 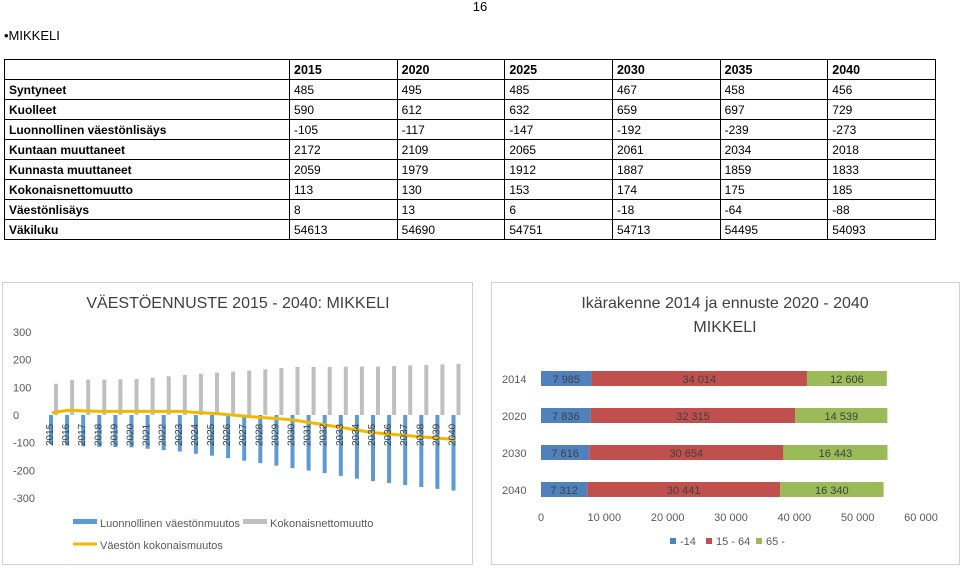 What do you see at coordinates (688, 542) in the screenshot?
I see `legend-label: -14` at bounding box center [688, 542].